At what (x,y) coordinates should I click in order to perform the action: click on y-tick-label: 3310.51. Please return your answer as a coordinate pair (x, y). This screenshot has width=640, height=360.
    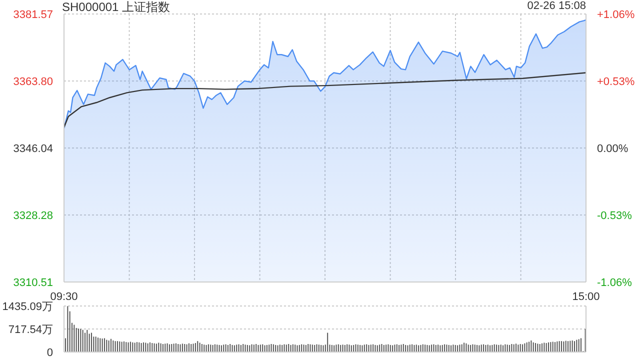
    Looking at the image, I should click on (33, 283).